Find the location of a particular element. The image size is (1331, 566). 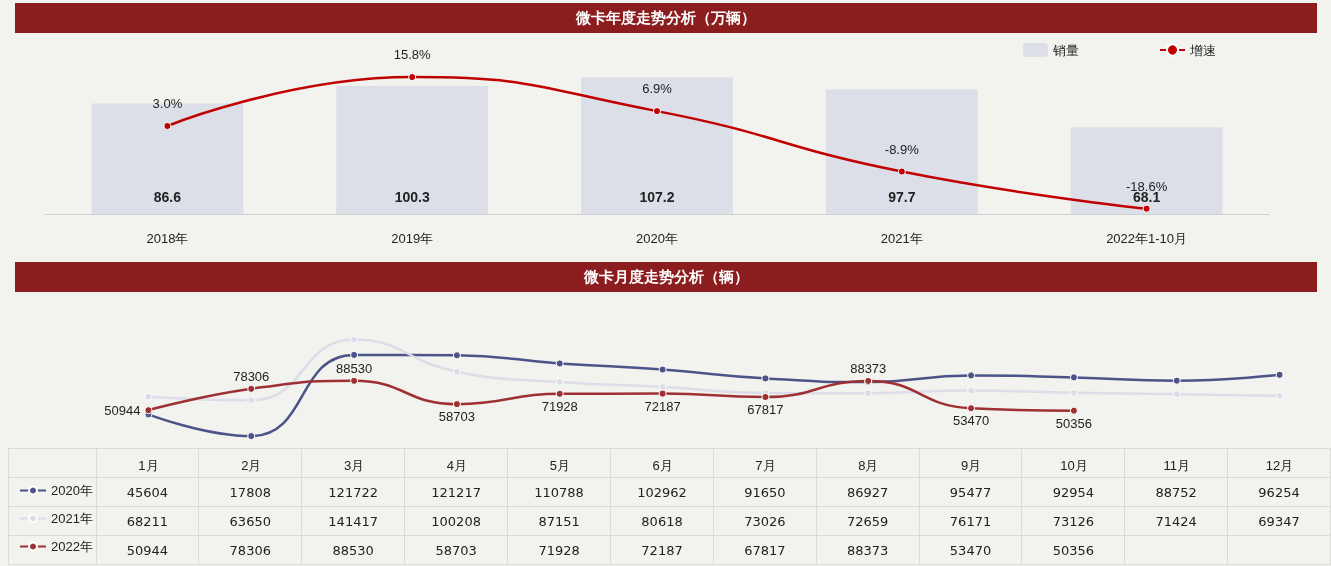

annotation: 72187 is located at coordinates (662, 406).